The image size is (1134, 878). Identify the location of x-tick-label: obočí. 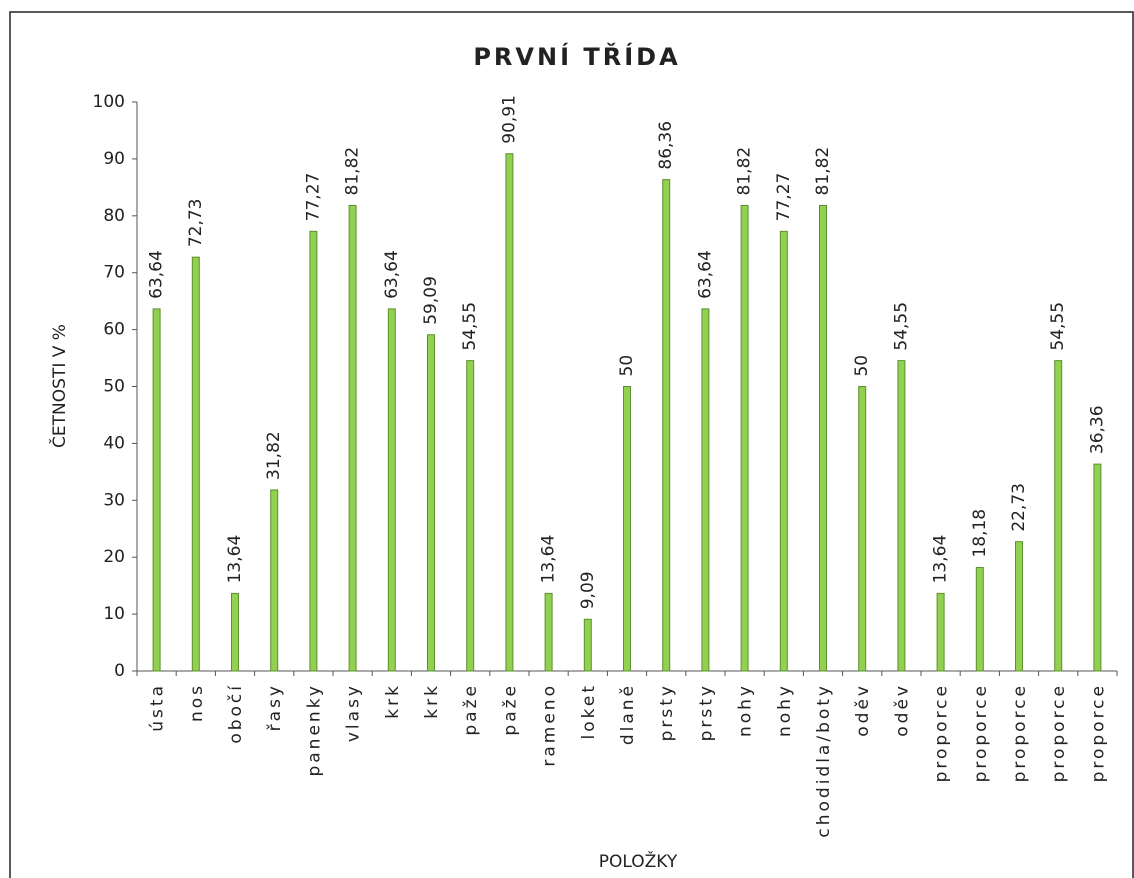
(236, 713).